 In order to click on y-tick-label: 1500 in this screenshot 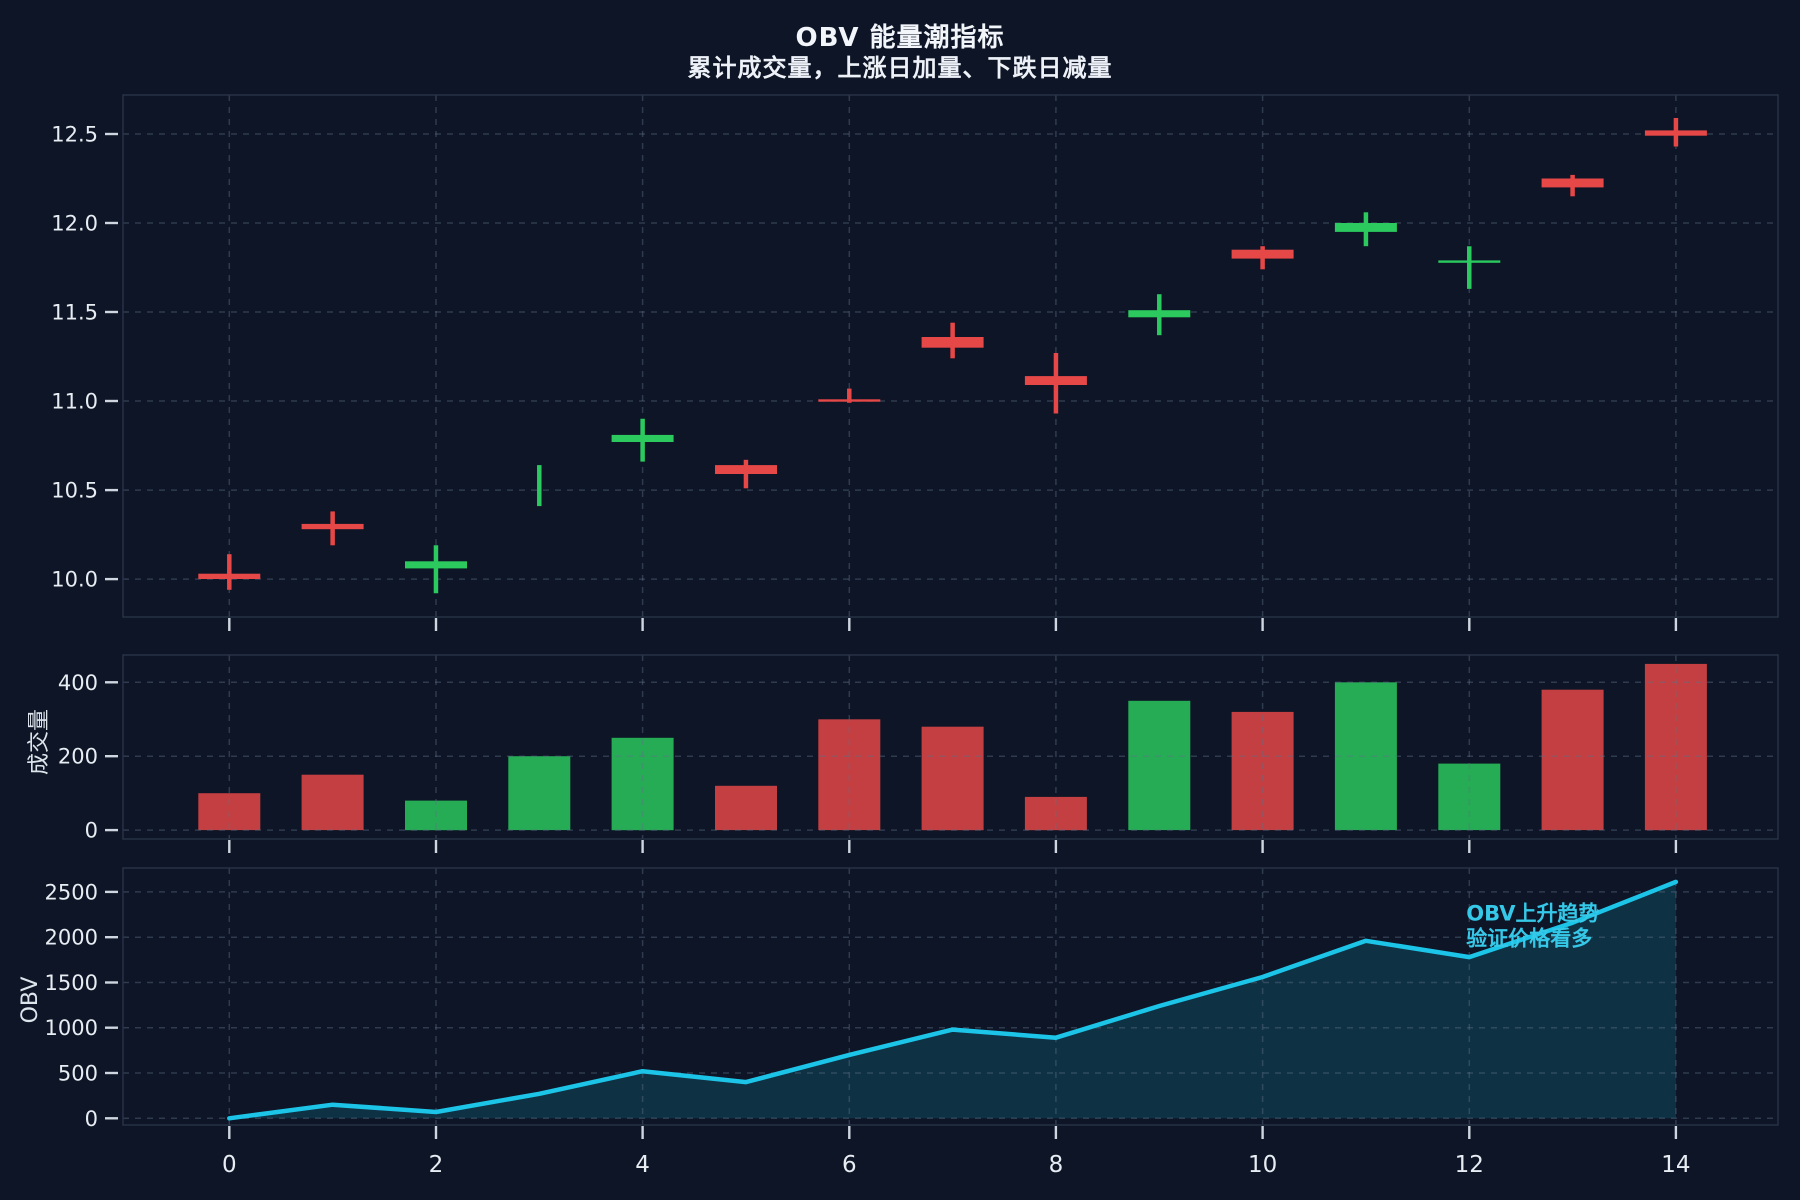, I will do `click(71, 983)`.